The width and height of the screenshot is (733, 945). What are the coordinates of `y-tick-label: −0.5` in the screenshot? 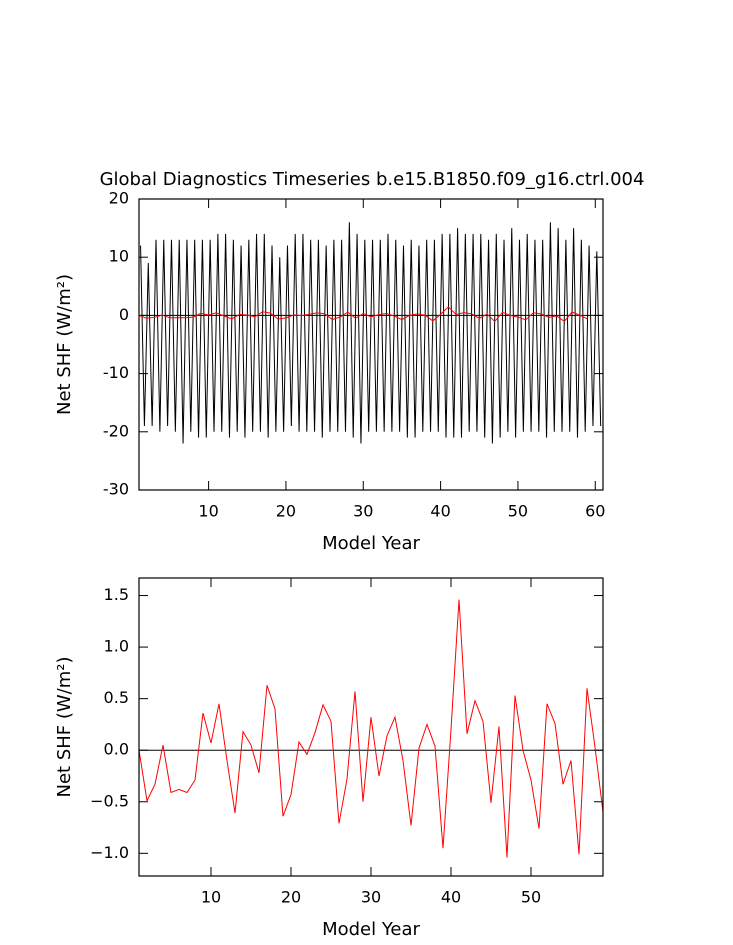 It's located at (109, 800).